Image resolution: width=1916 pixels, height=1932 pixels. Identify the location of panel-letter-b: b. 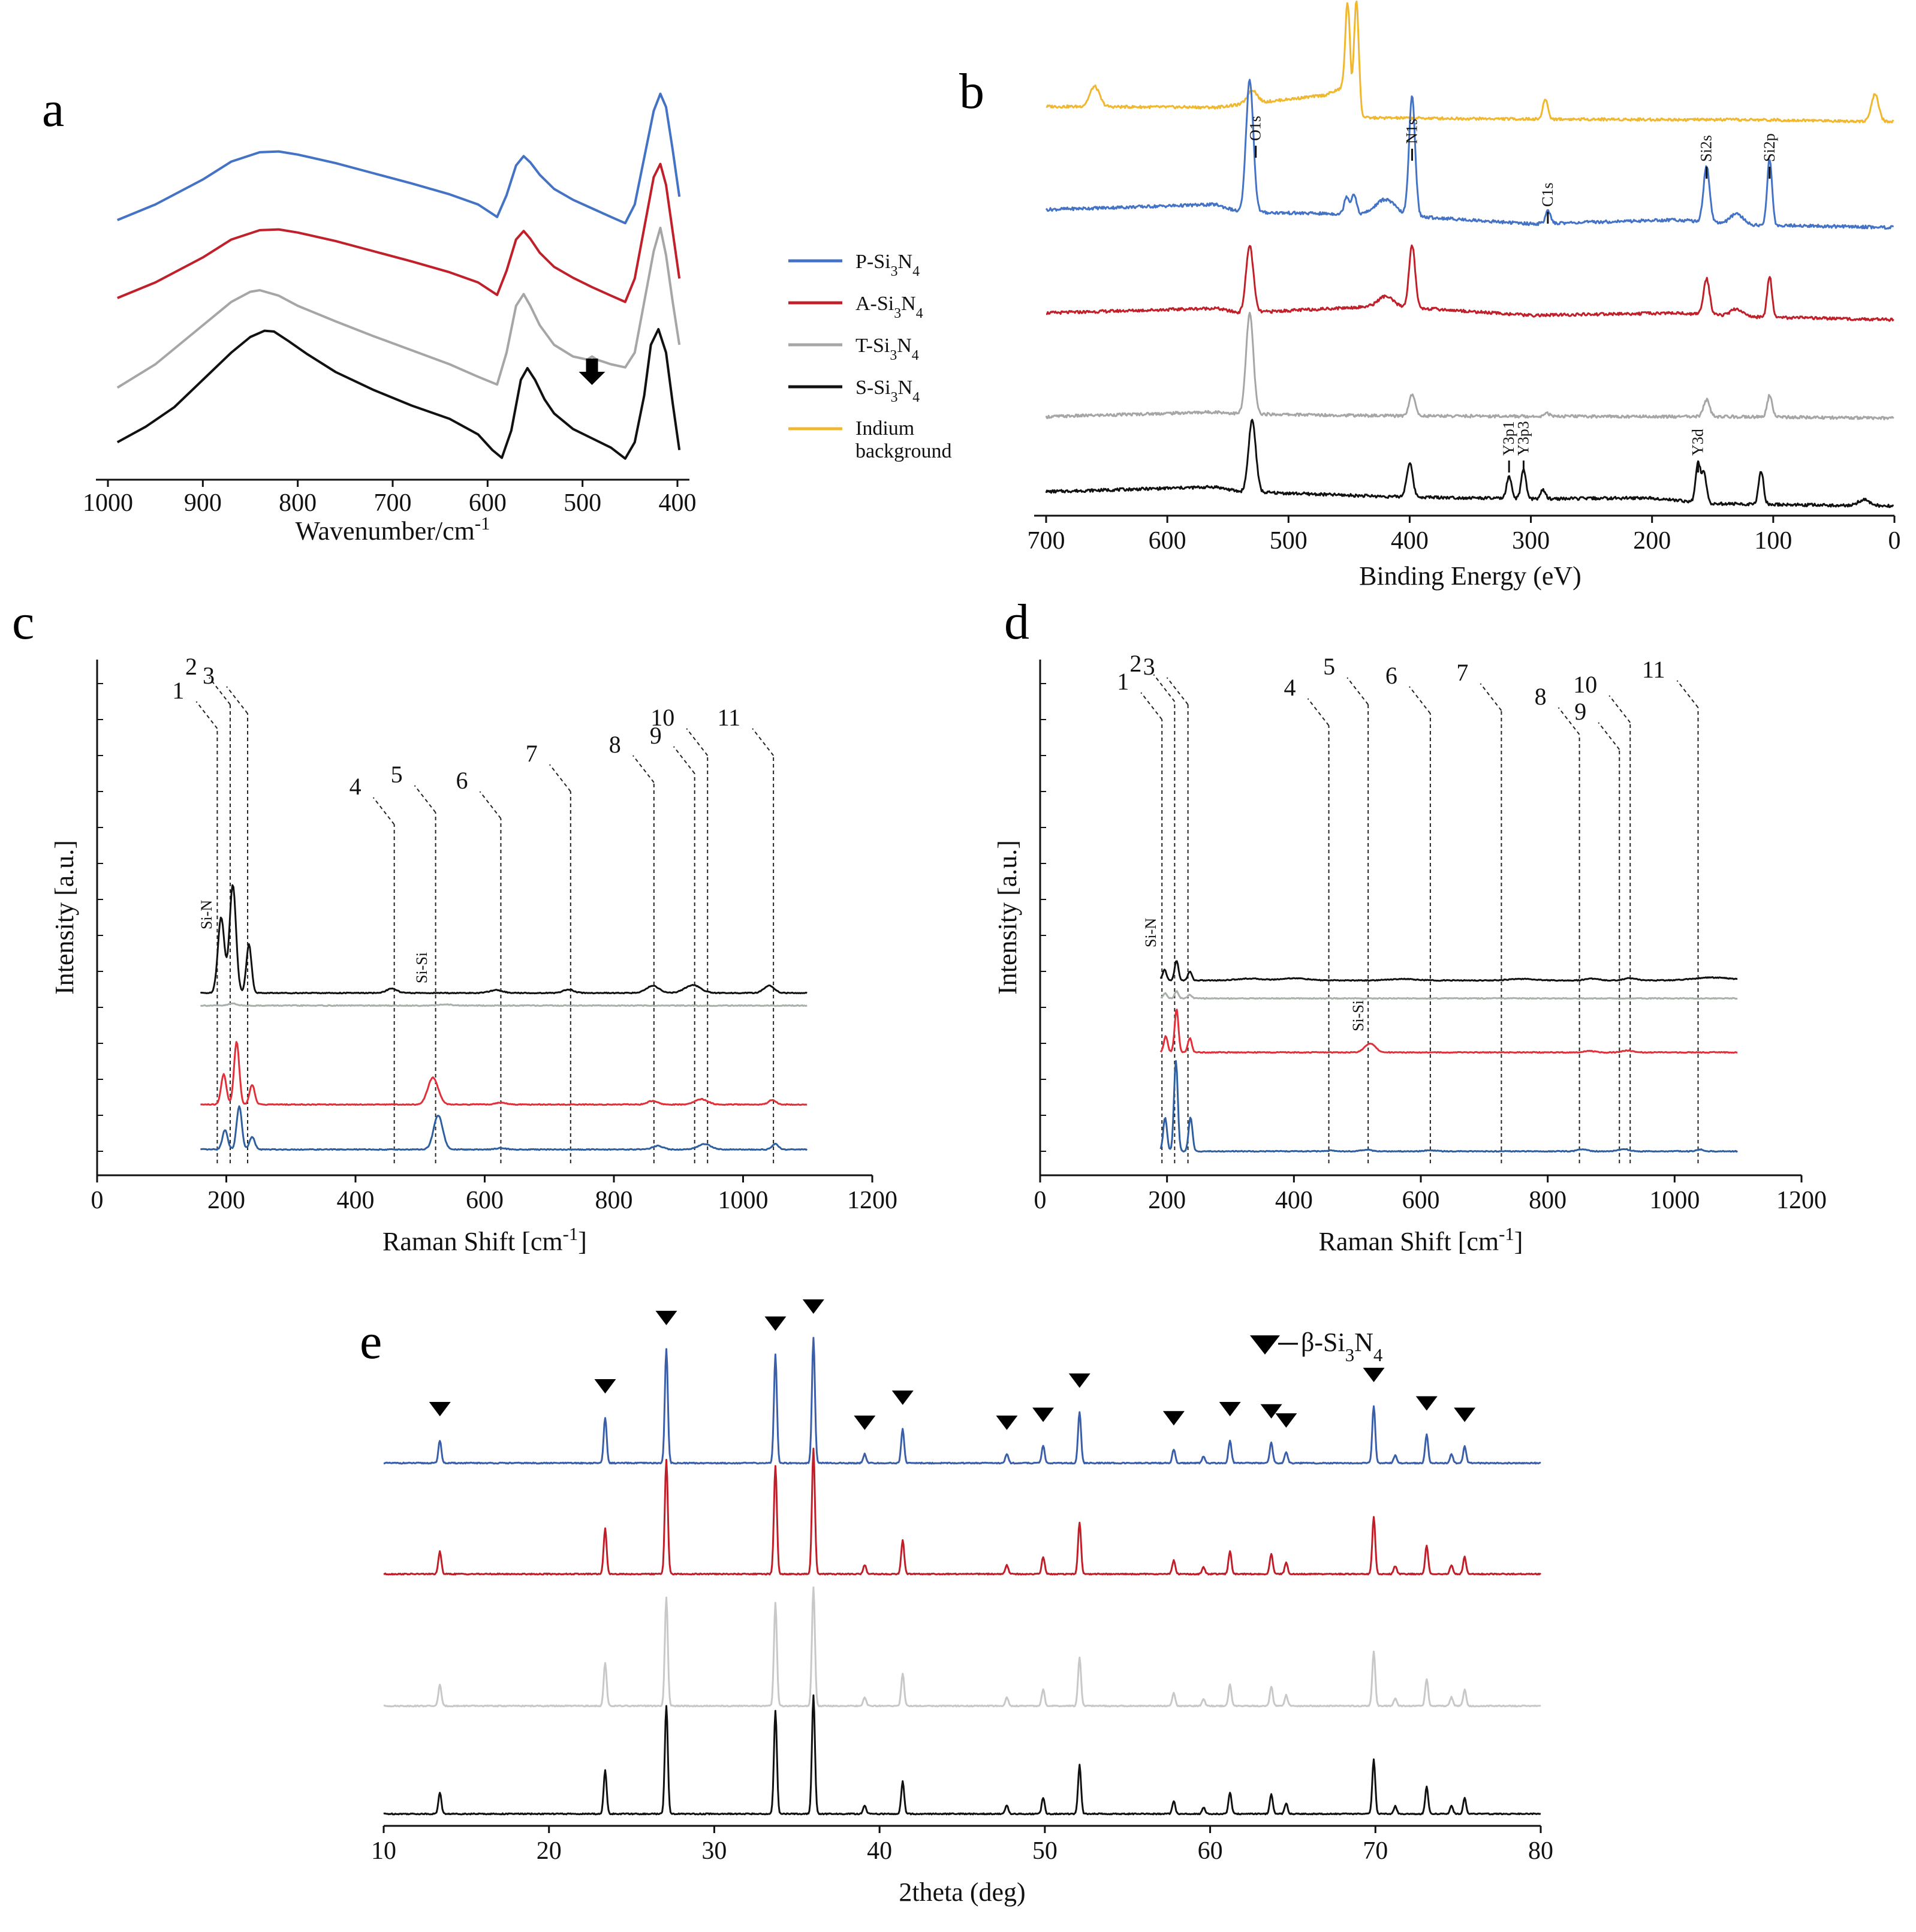
(971, 91).